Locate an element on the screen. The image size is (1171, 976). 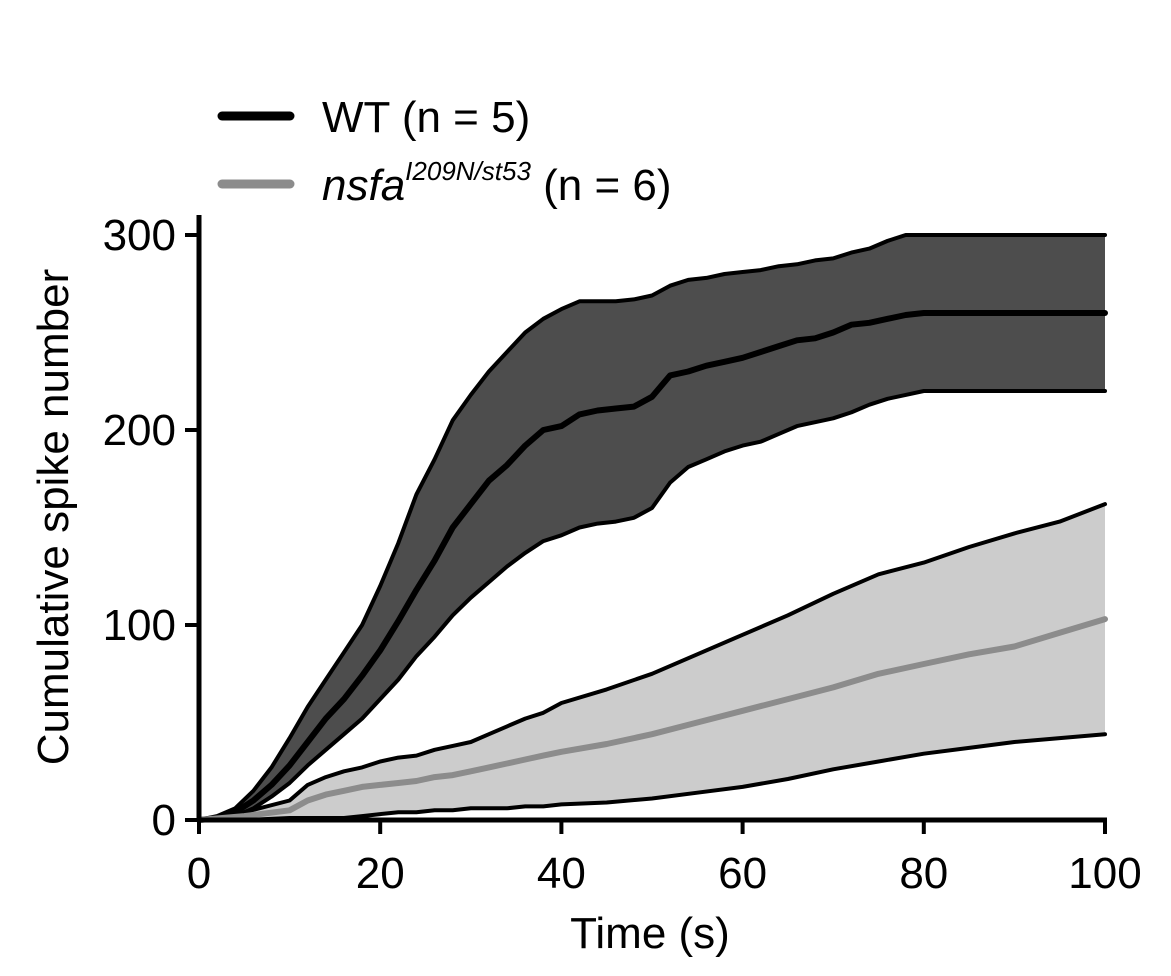
y-tick-label: 300 is located at coordinates (139, 235).